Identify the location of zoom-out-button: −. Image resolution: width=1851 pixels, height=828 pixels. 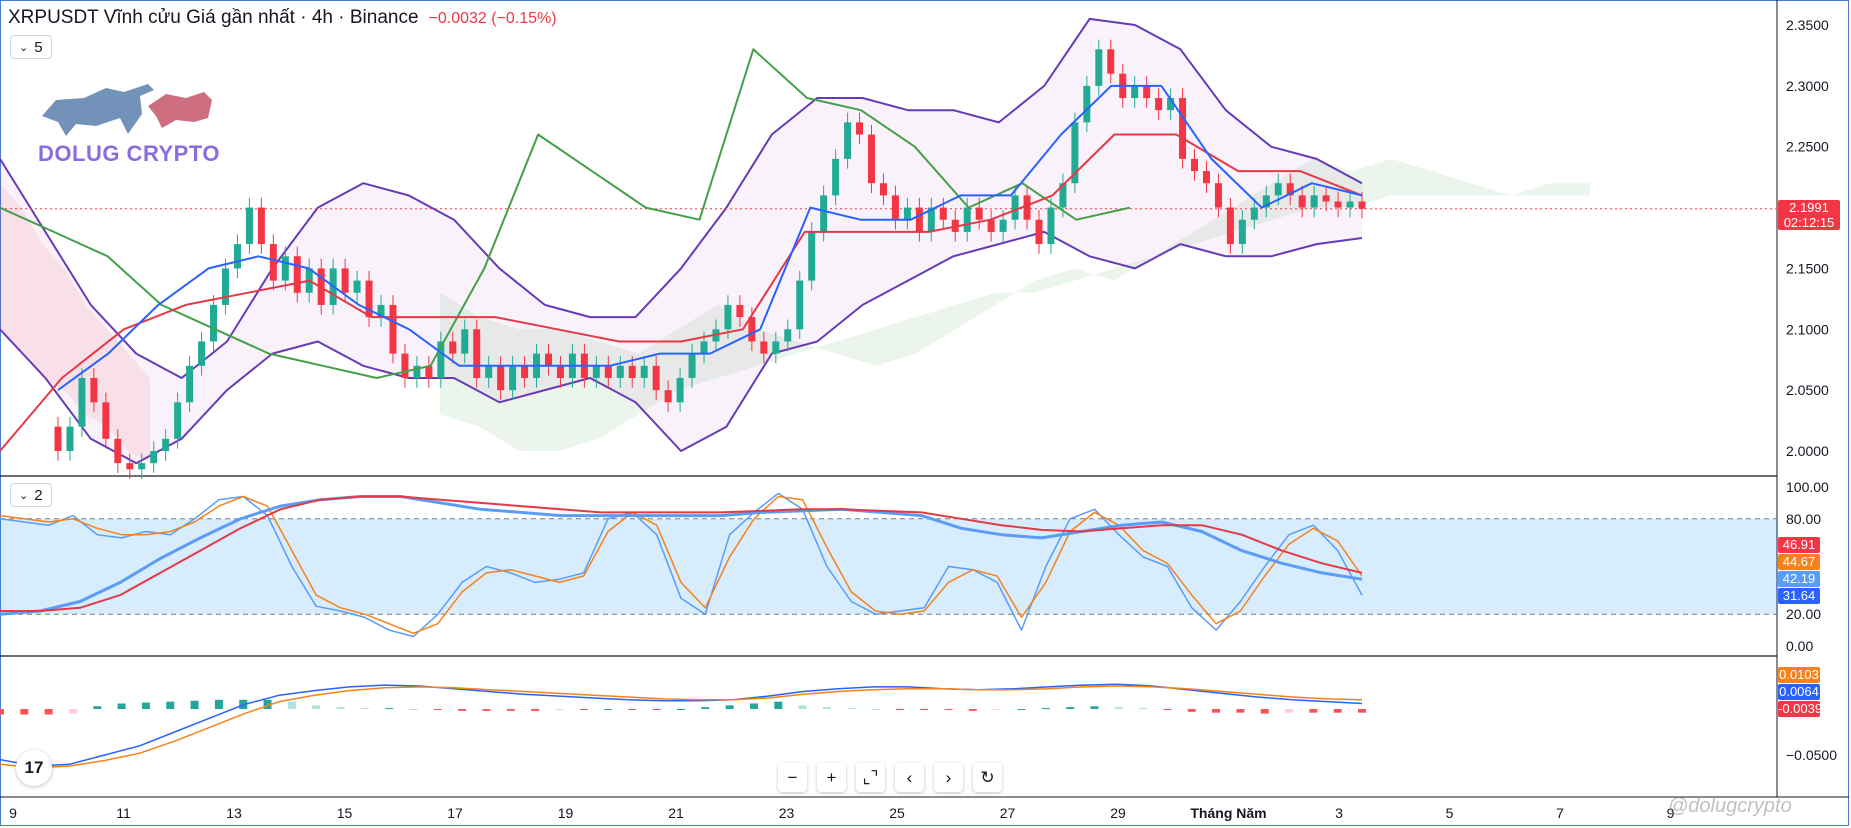
(792, 777).